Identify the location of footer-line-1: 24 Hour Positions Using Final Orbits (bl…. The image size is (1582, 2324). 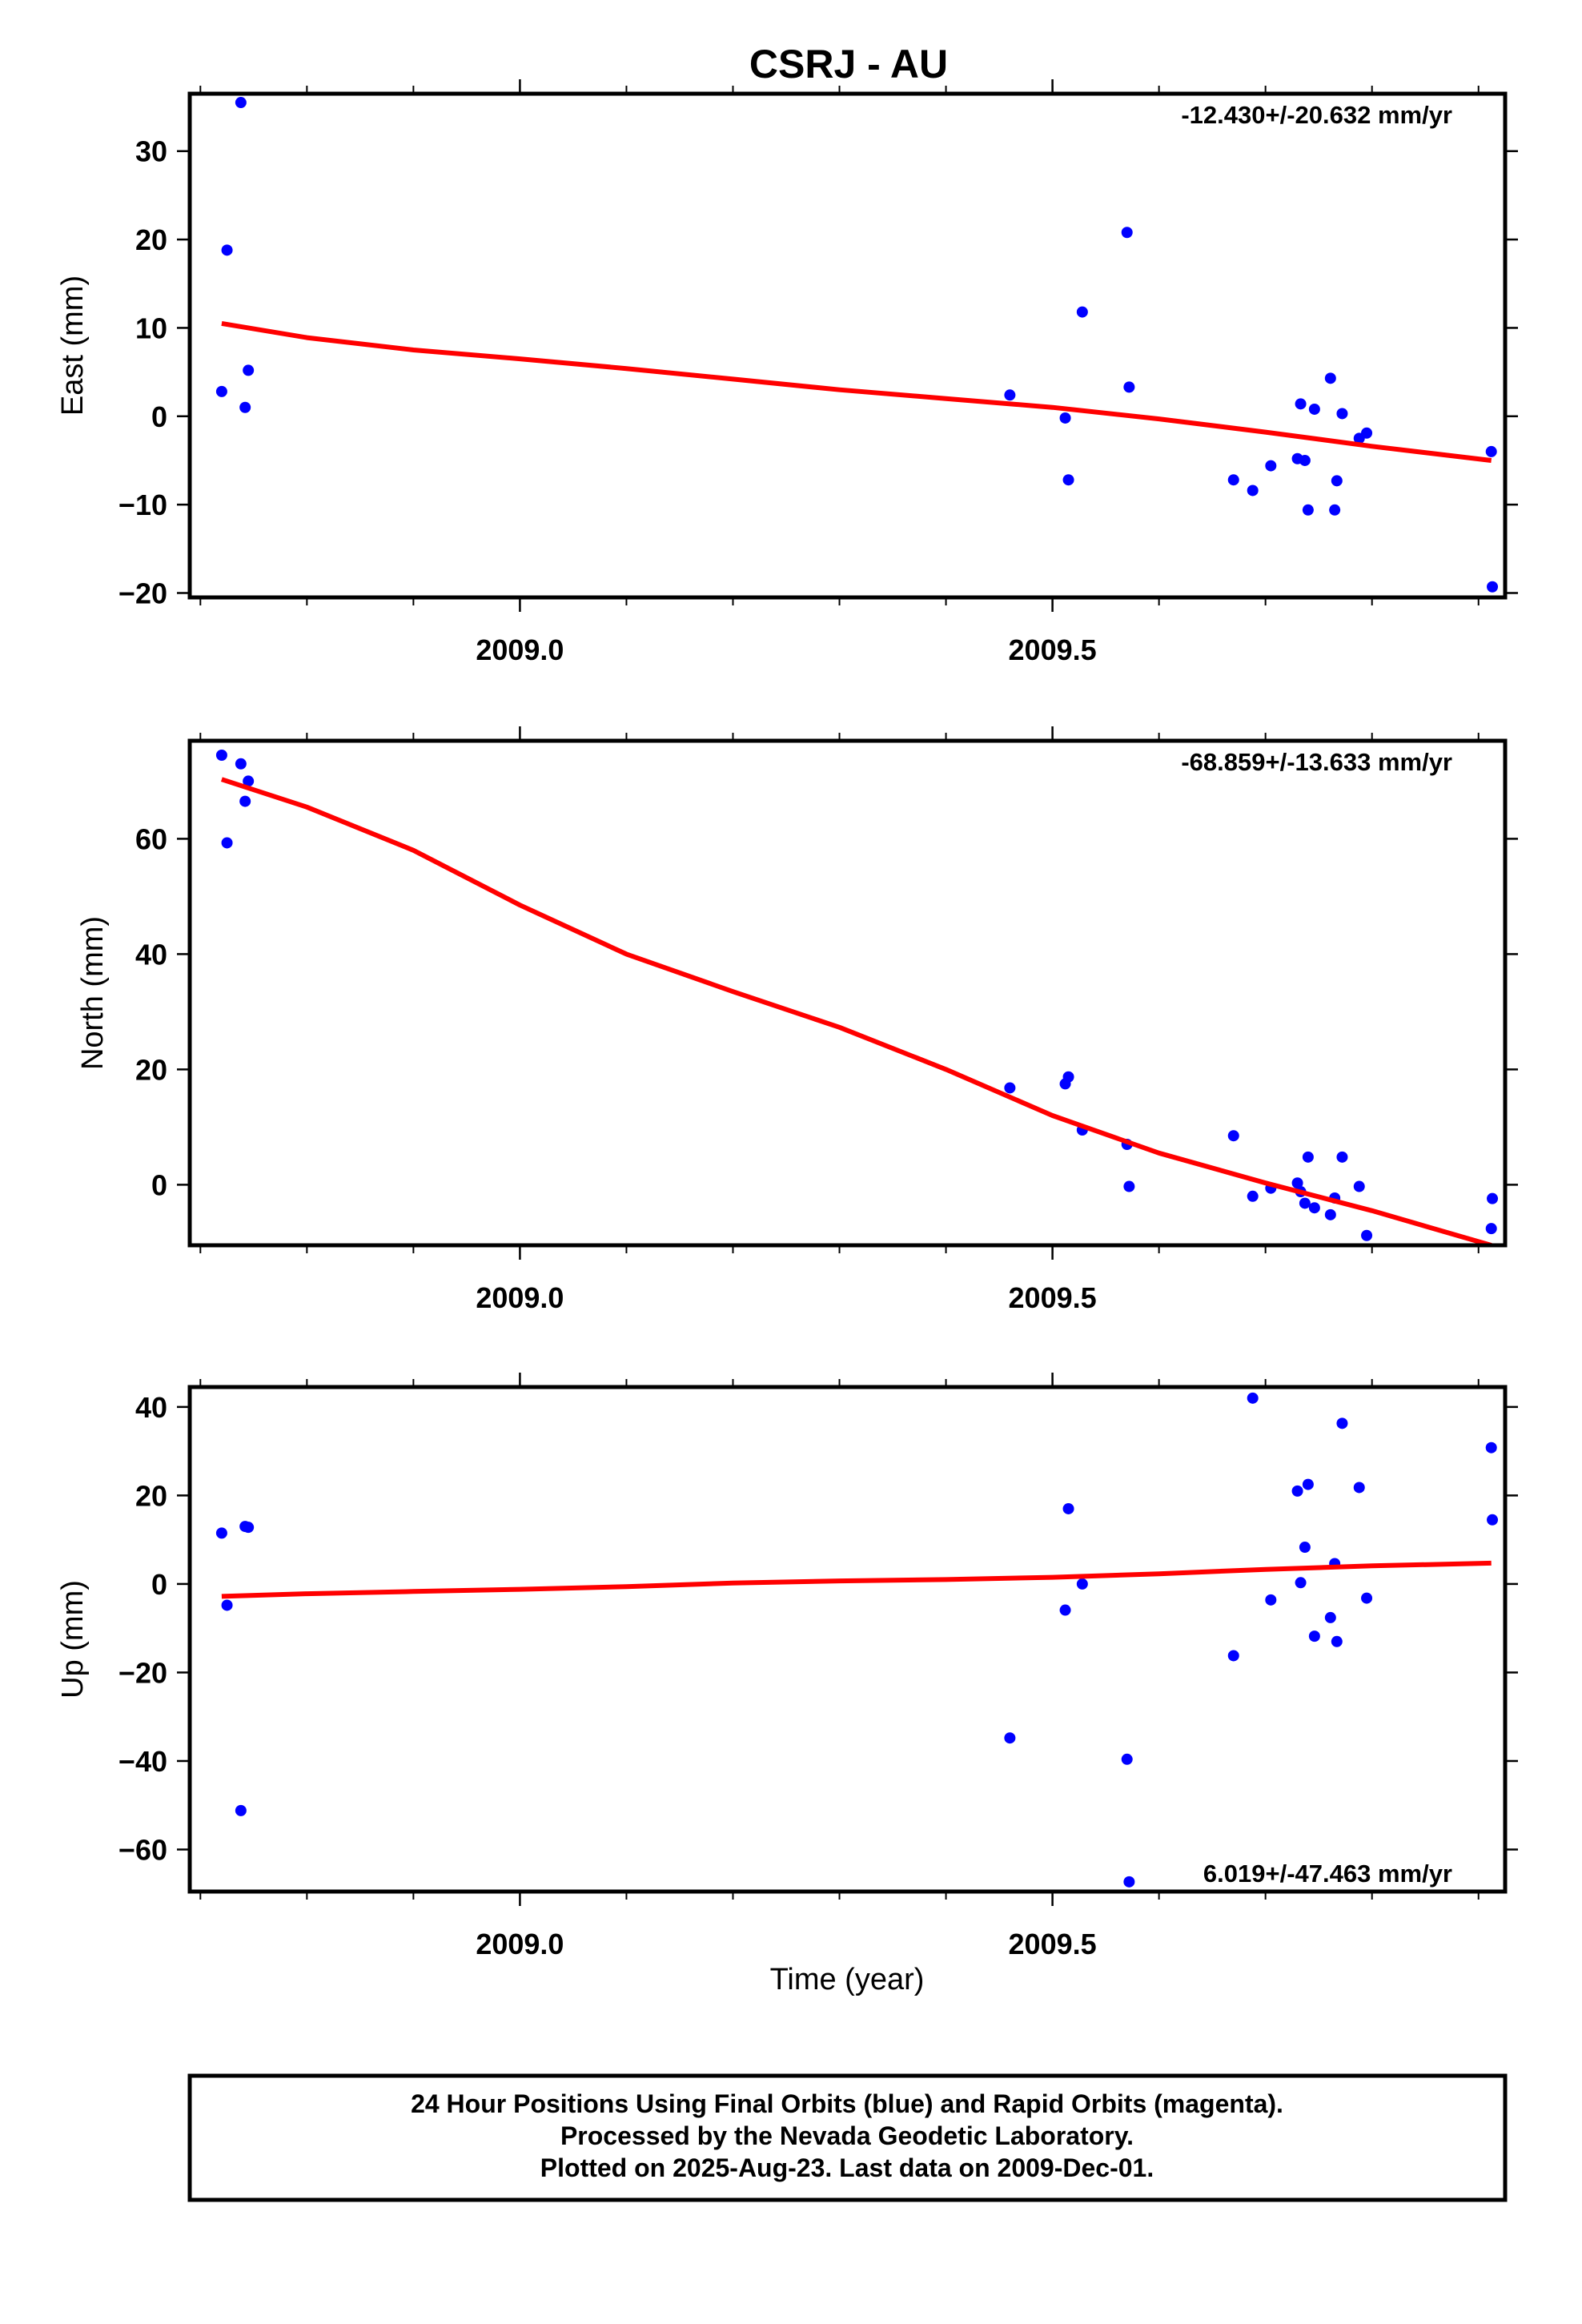
(847, 2103).